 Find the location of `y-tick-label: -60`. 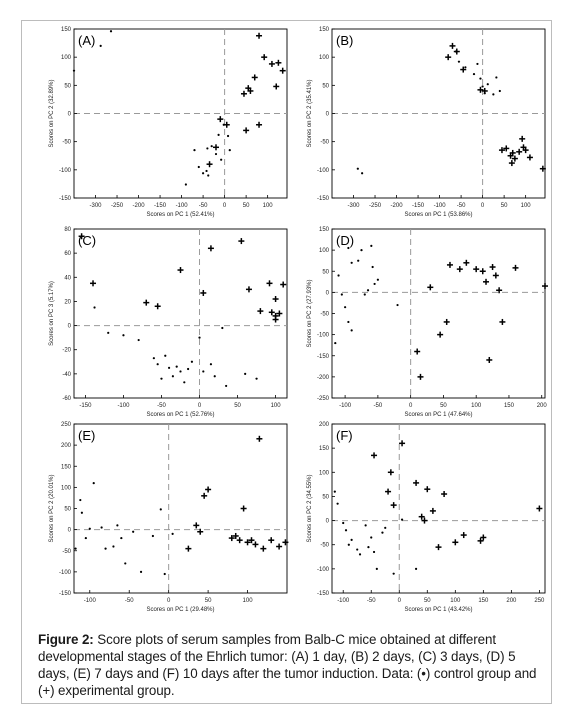

y-tick-label: -60 is located at coordinates (66, 399).